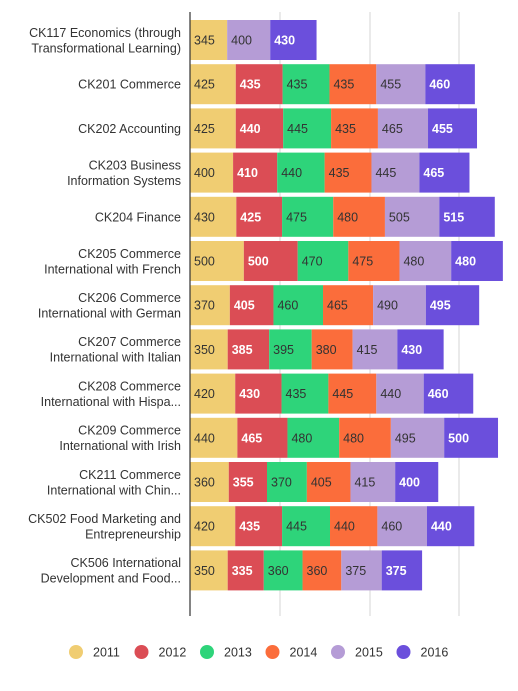  I want to click on data-label-2015: 455, so click(390, 85).